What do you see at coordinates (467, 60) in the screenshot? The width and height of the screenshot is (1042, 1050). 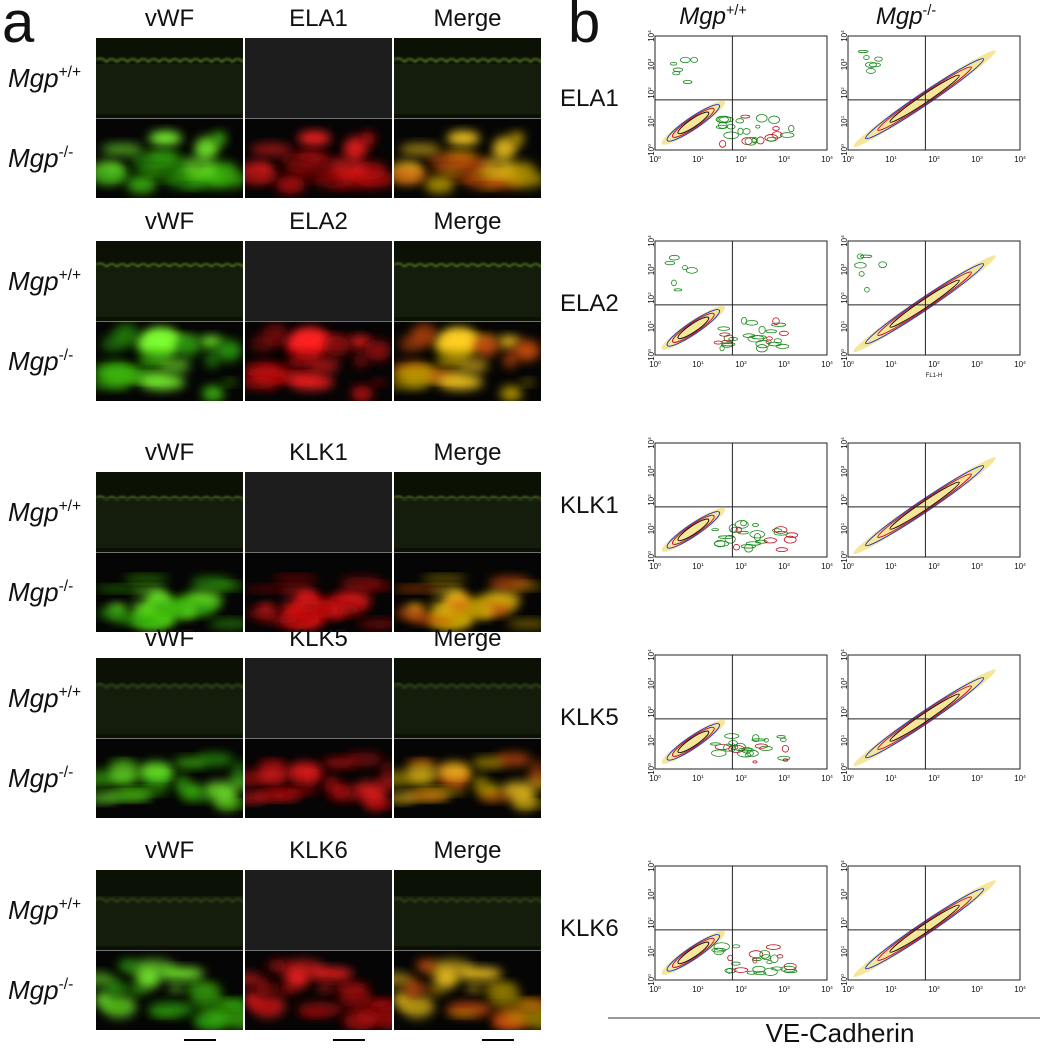 I see `endothelium` at bounding box center [467, 60].